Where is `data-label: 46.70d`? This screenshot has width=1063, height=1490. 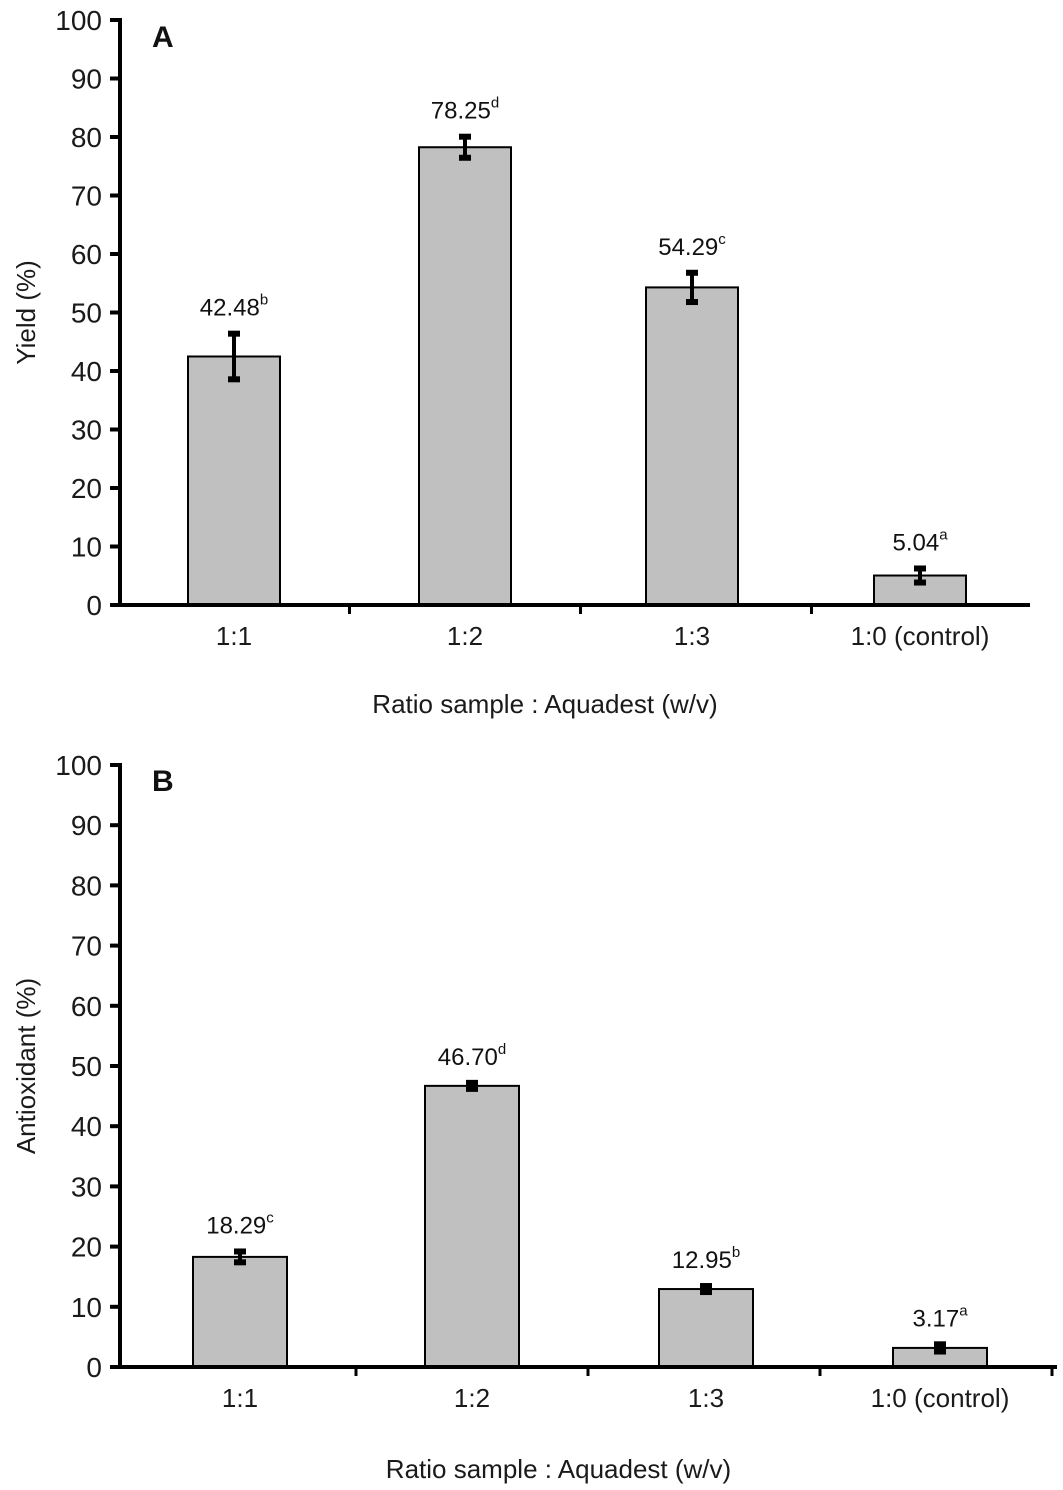 data-label: 46.70d is located at coordinates (472, 1056).